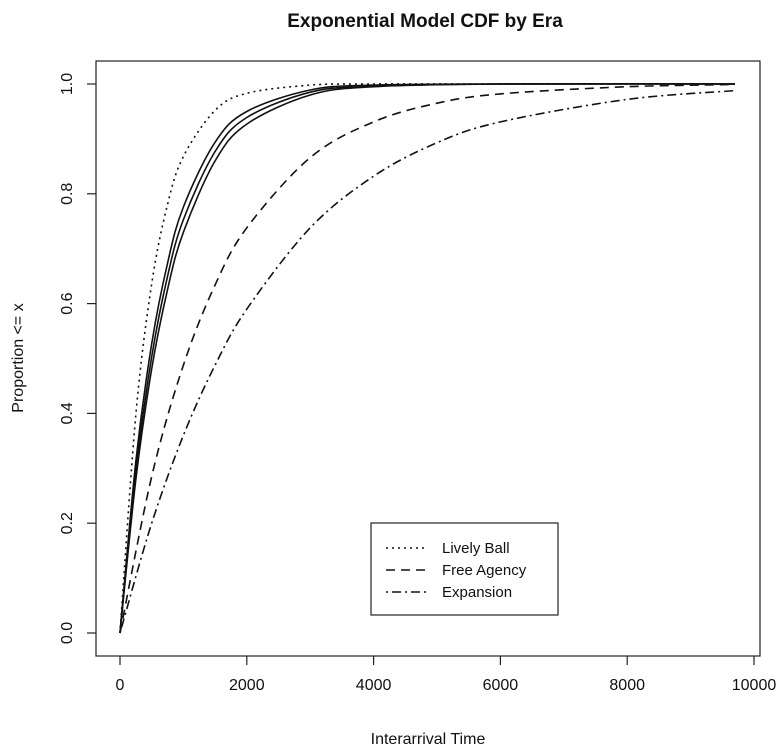 The width and height of the screenshot is (779, 748). Describe the element at coordinates (476, 548) in the screenshot. I see `legend-label: Lively Ball` at that location.